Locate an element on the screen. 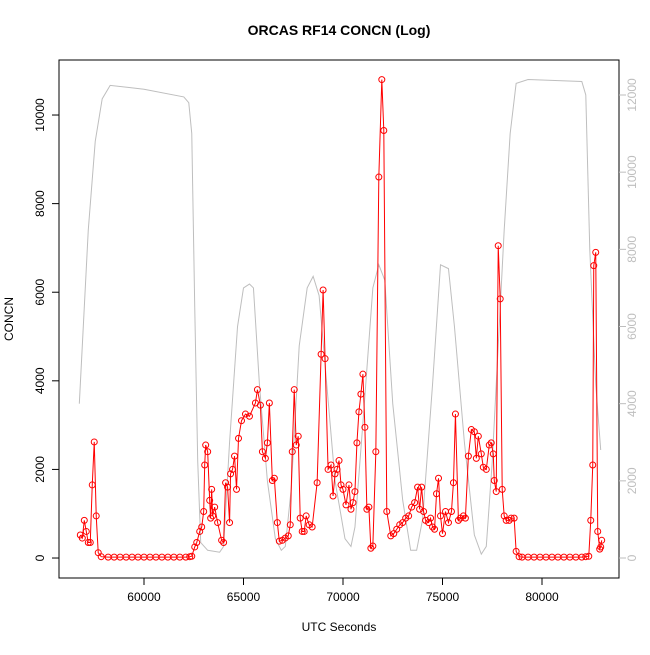  y2-tick-label: 6000 is located at coordinates (632, 326).